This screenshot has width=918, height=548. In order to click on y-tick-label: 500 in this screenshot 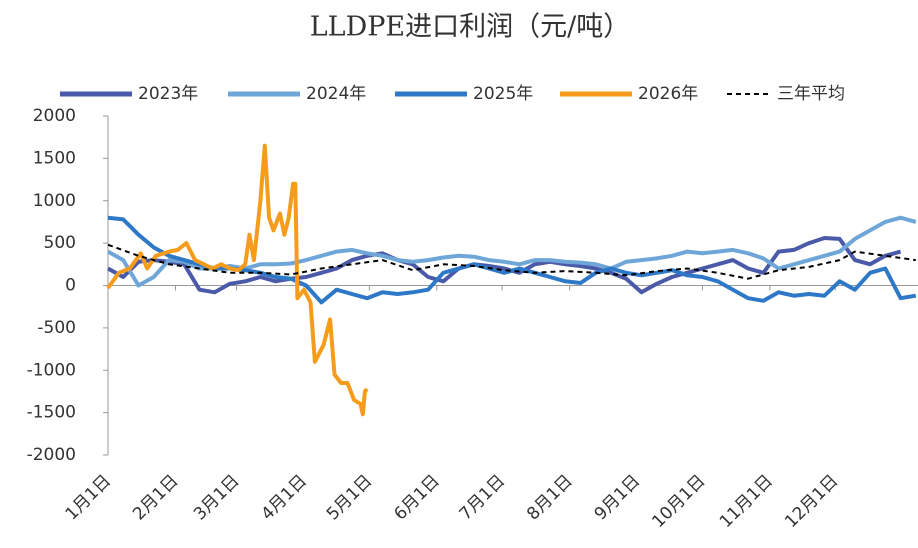, I will do `click(60, 243)`.